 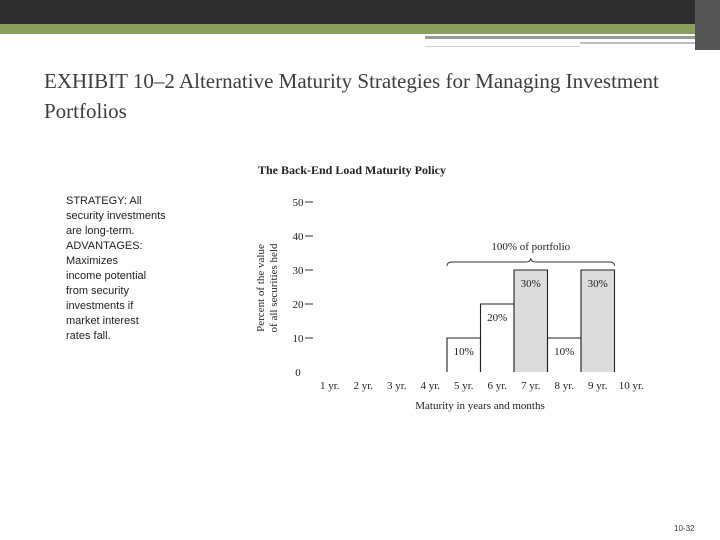 I want to click on y-tick-label: 50, so click(x=299, y=203).